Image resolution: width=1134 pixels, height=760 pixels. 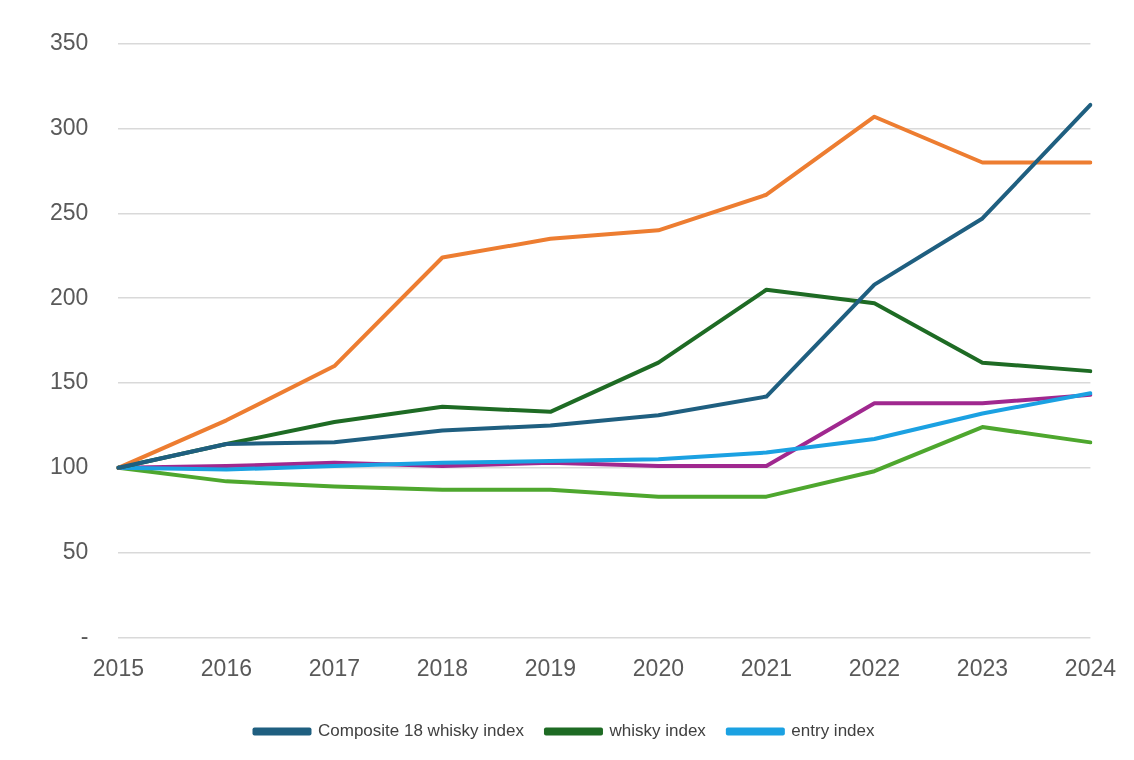 What do you see at coordinates (550, 667) in the screenshot?
I see `x-tick-label: 2019` at bounding box center [550, 667].